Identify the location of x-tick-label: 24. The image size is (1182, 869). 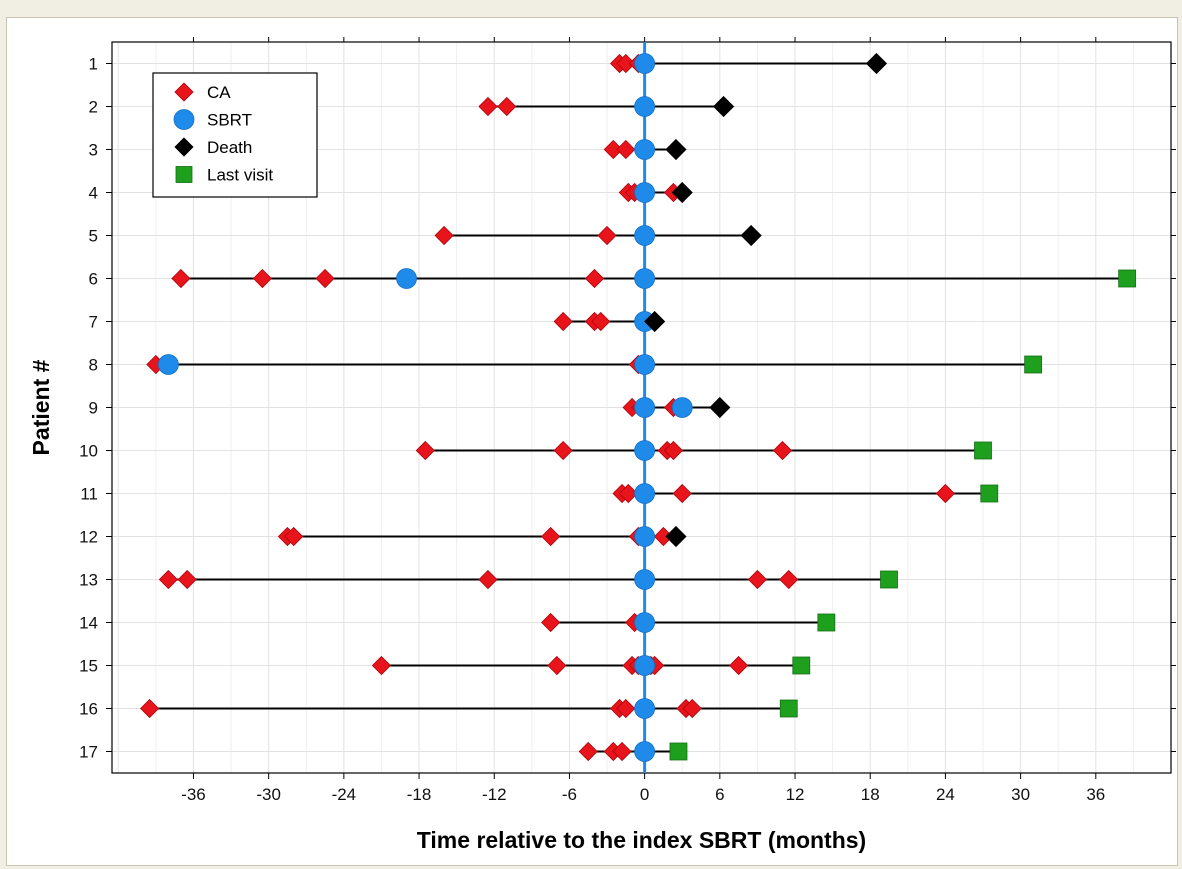
(945, 794).